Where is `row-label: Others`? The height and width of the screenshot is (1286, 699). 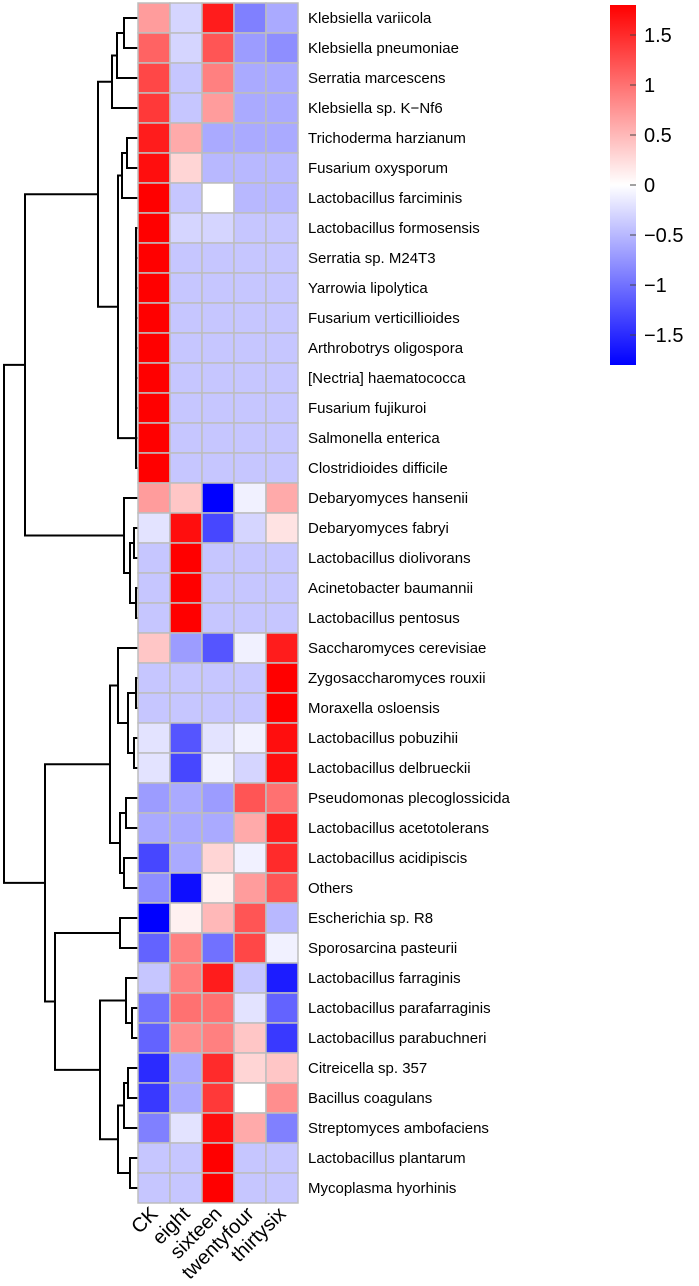
row-label: Others is located at coordinates (330, 888).